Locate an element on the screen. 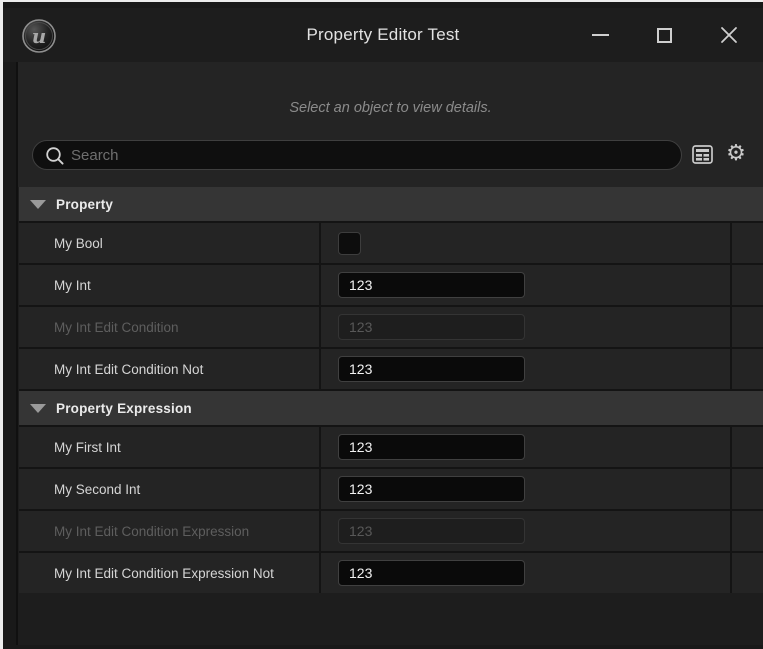  bool-checkbox is located at coordinates (349, 243).